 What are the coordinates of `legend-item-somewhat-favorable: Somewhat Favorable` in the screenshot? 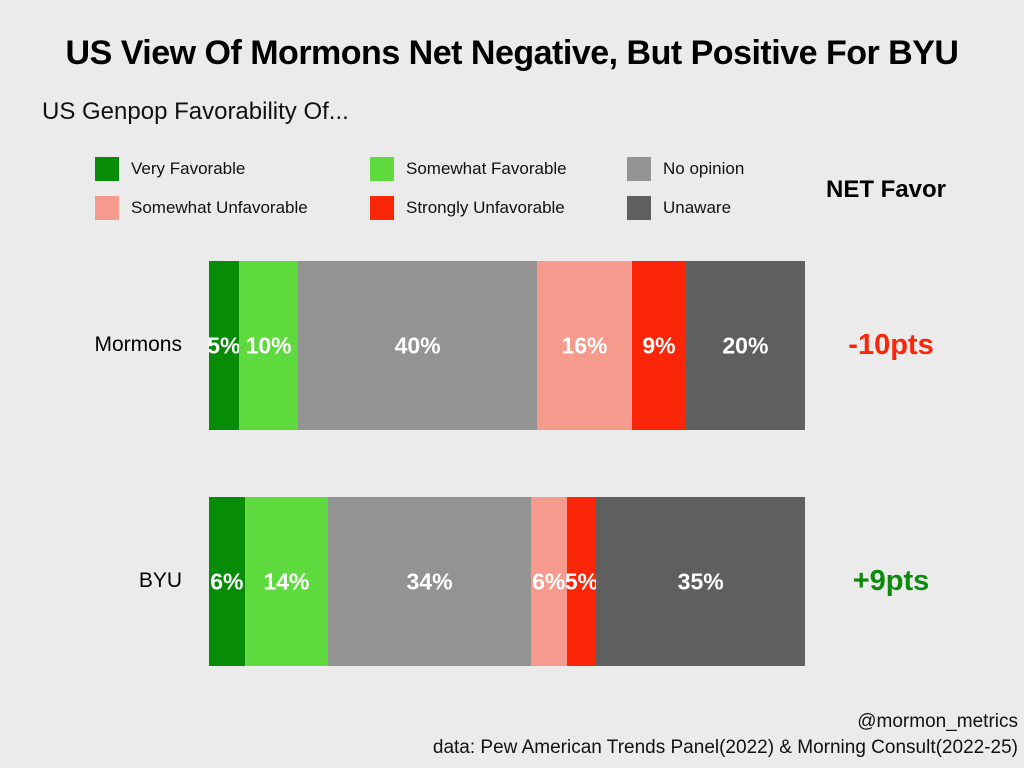 It's located at (468, 169).